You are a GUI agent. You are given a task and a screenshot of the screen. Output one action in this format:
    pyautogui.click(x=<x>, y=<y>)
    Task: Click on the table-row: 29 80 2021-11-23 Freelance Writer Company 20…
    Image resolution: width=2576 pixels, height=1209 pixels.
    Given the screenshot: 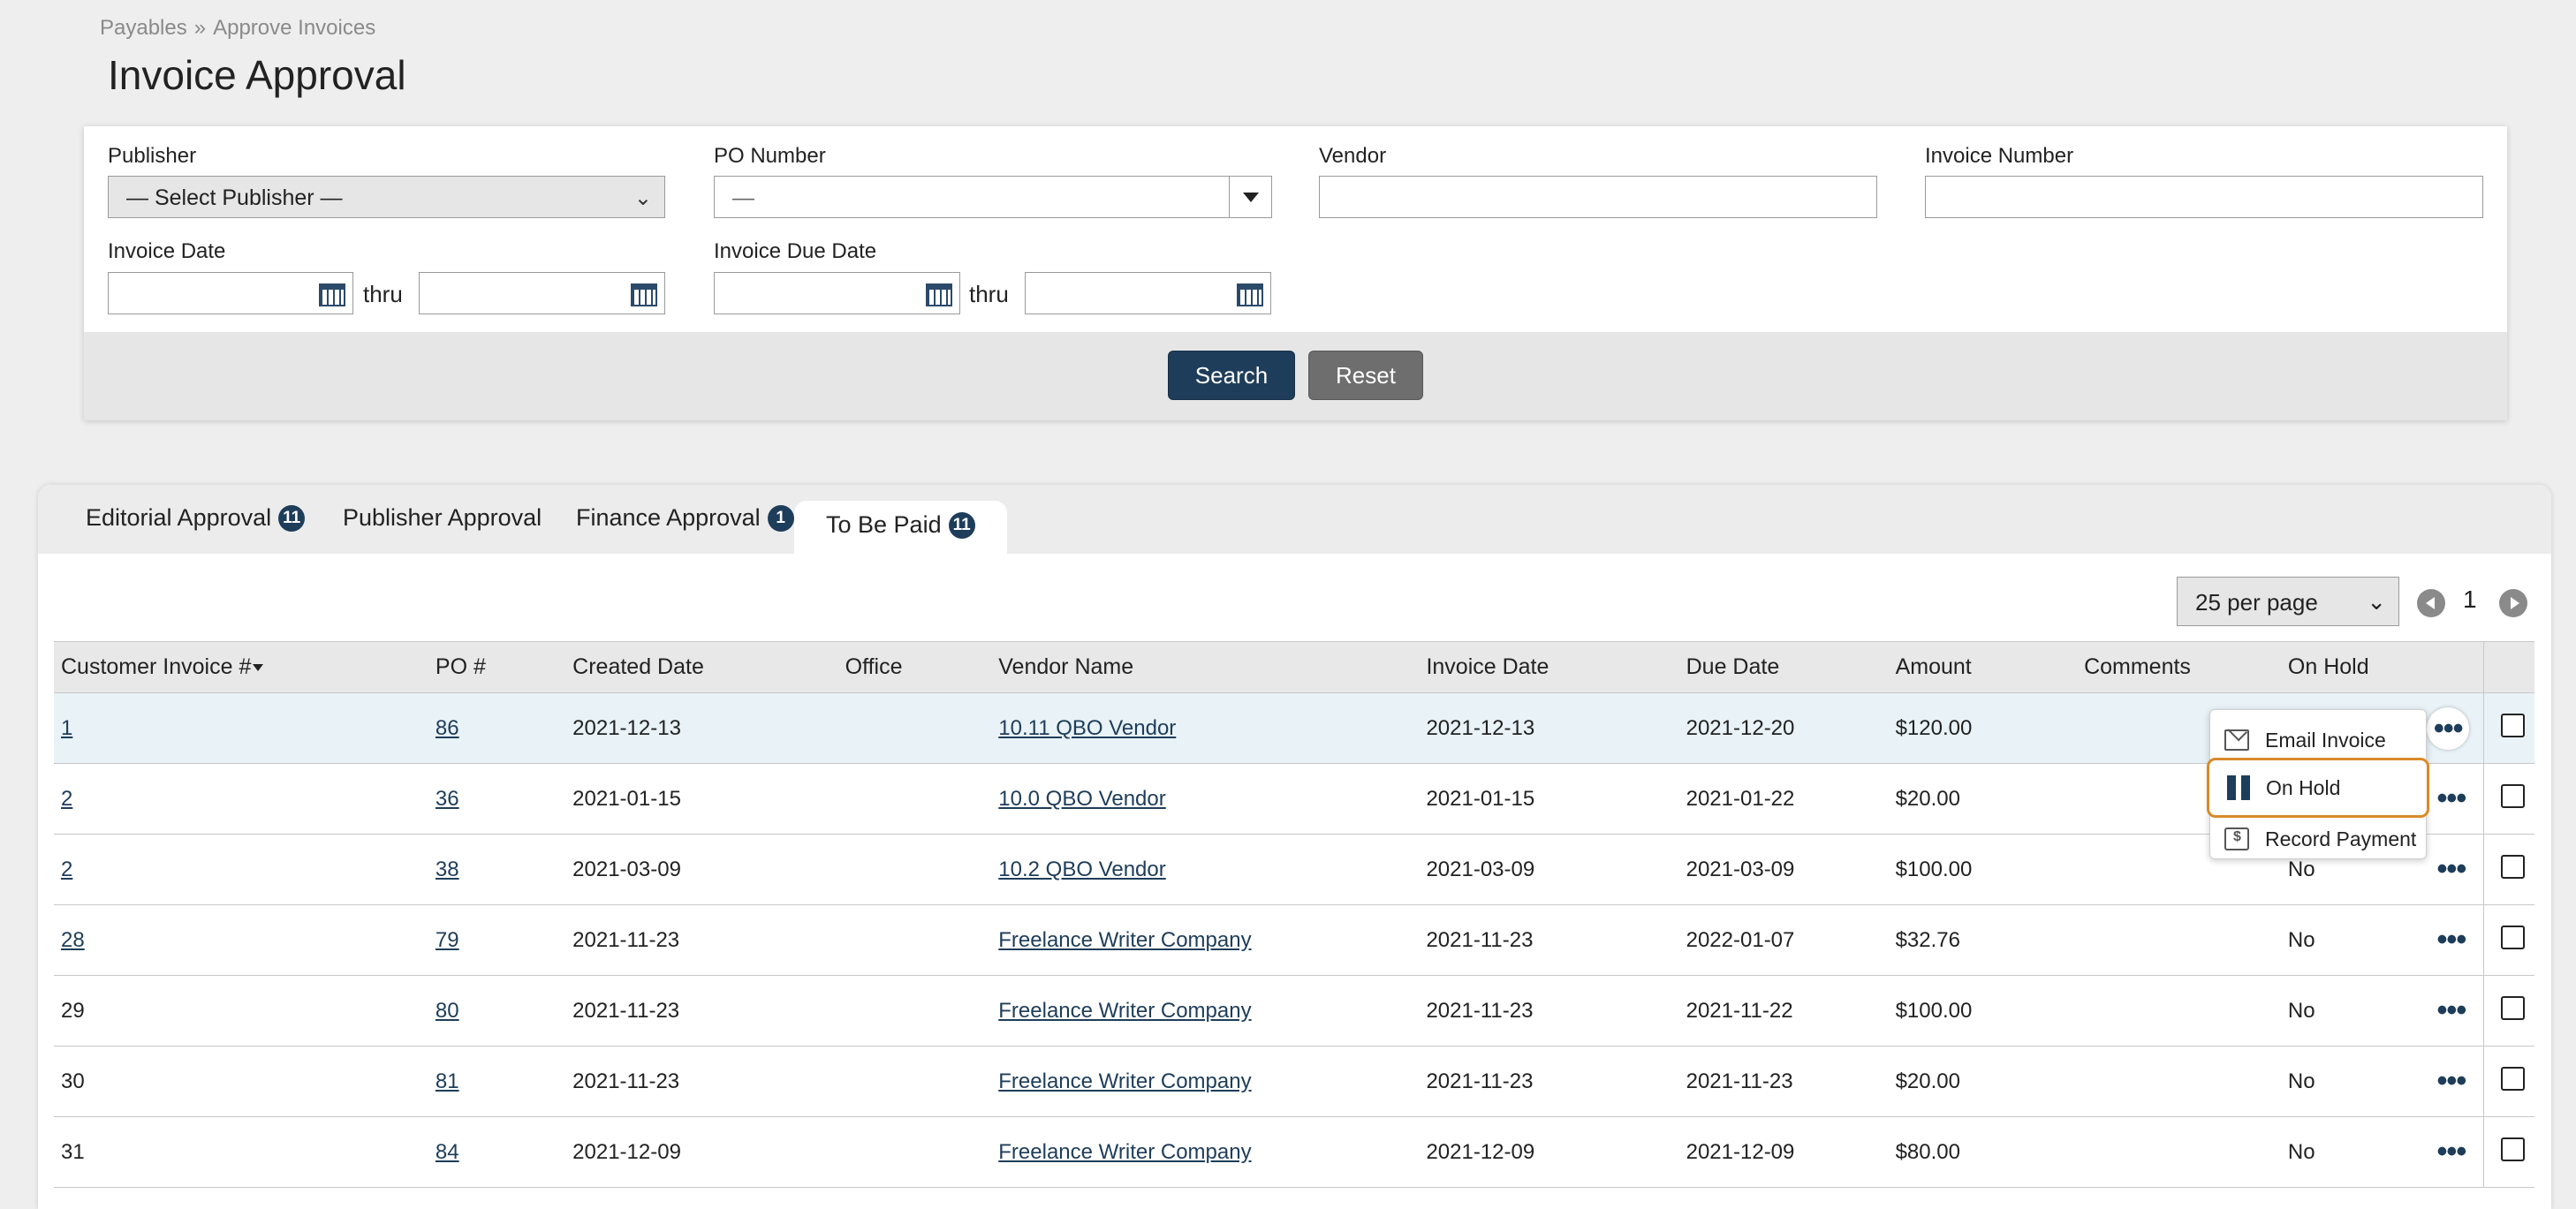 What is the action you would take?
    pyautogui.click(x=1294, y=1011)
    